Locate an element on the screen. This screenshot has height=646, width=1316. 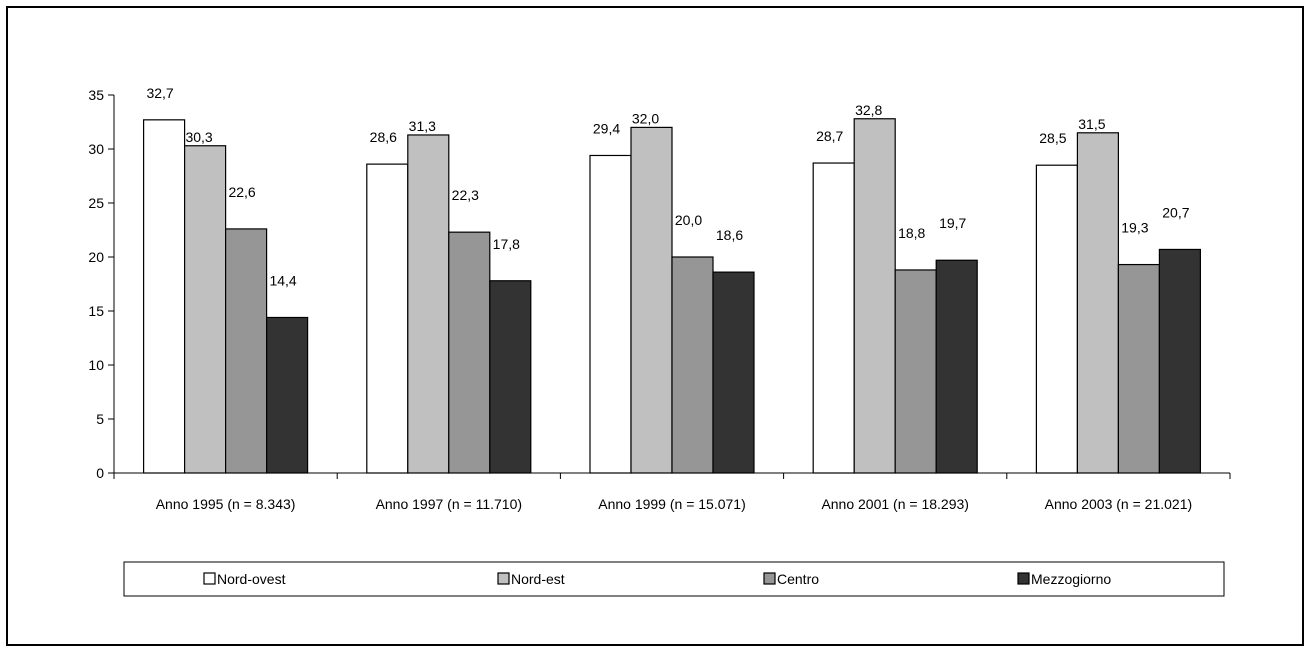
category-label: Anno 2003 (n = 21.021) is located at coordinates (1119, 504).